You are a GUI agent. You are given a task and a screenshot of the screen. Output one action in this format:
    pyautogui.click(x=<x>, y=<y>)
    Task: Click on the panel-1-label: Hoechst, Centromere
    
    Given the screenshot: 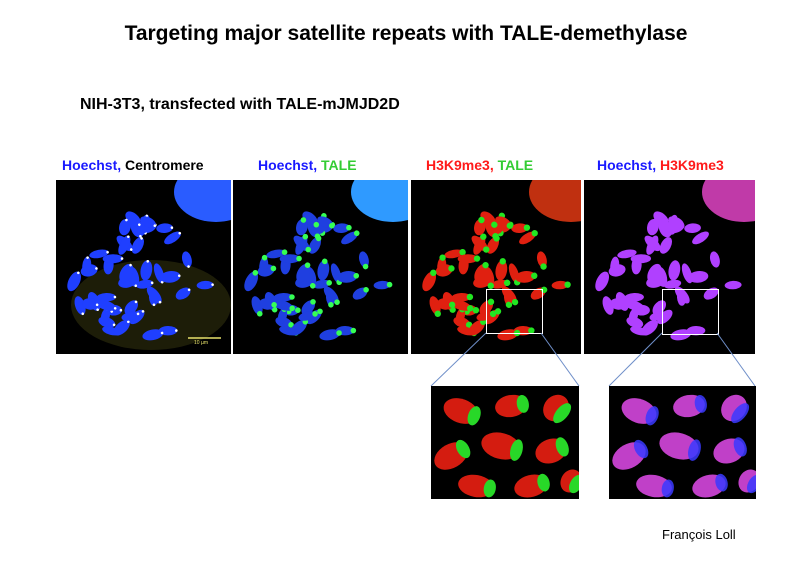 What is the action you would take?
    pyautogui.click(x=133, y=165)
    